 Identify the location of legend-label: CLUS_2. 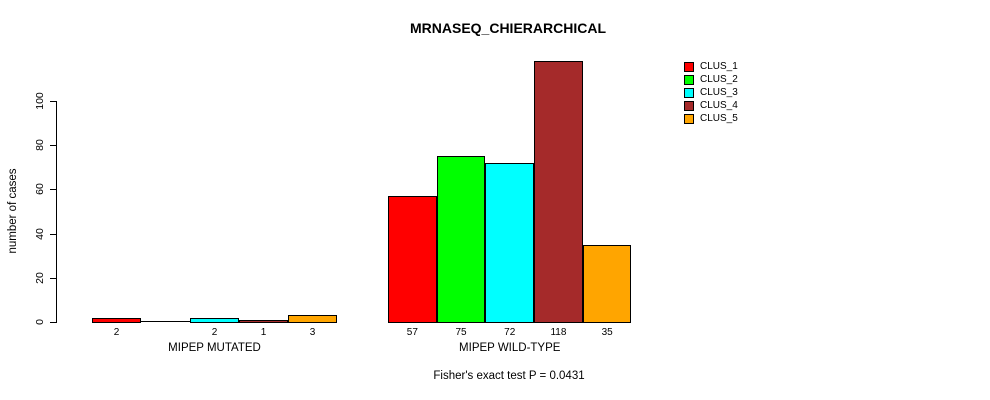
(719, 79).